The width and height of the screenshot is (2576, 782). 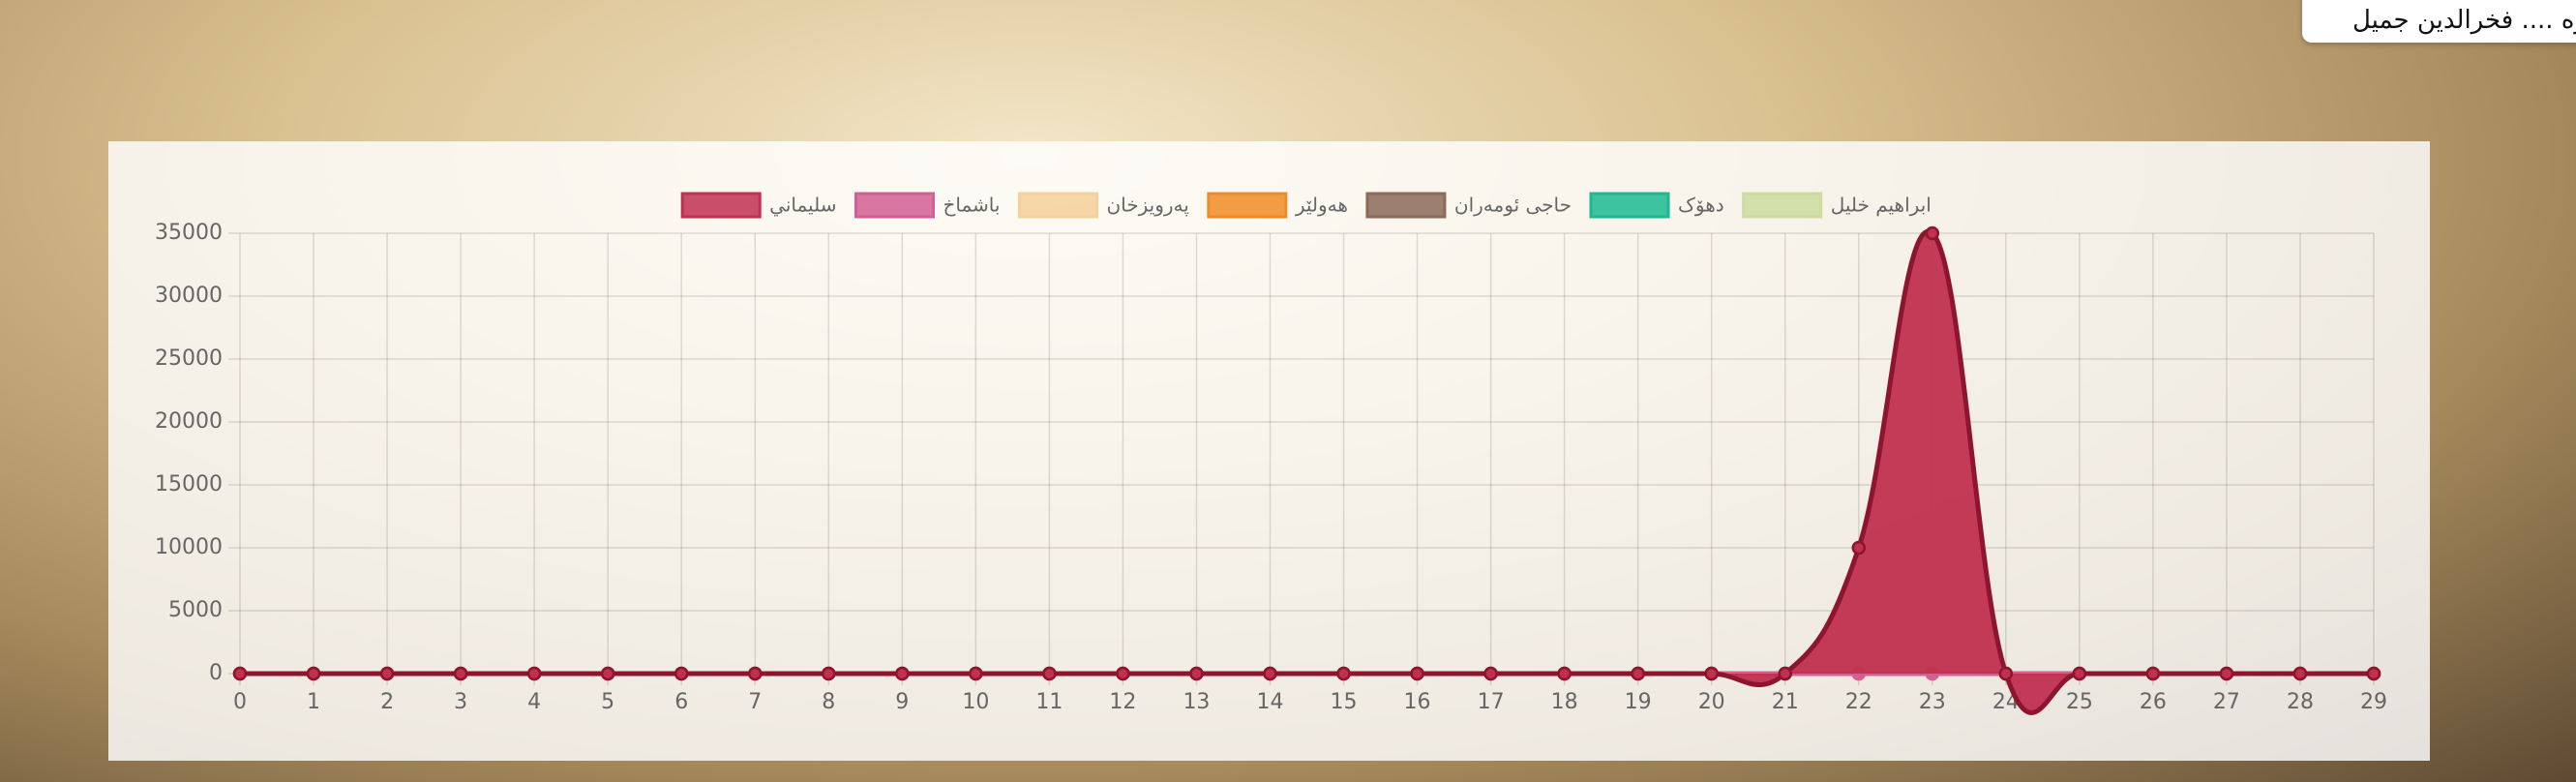 I want to click on x-tick-label: 27, so click(x=2226, y=702).